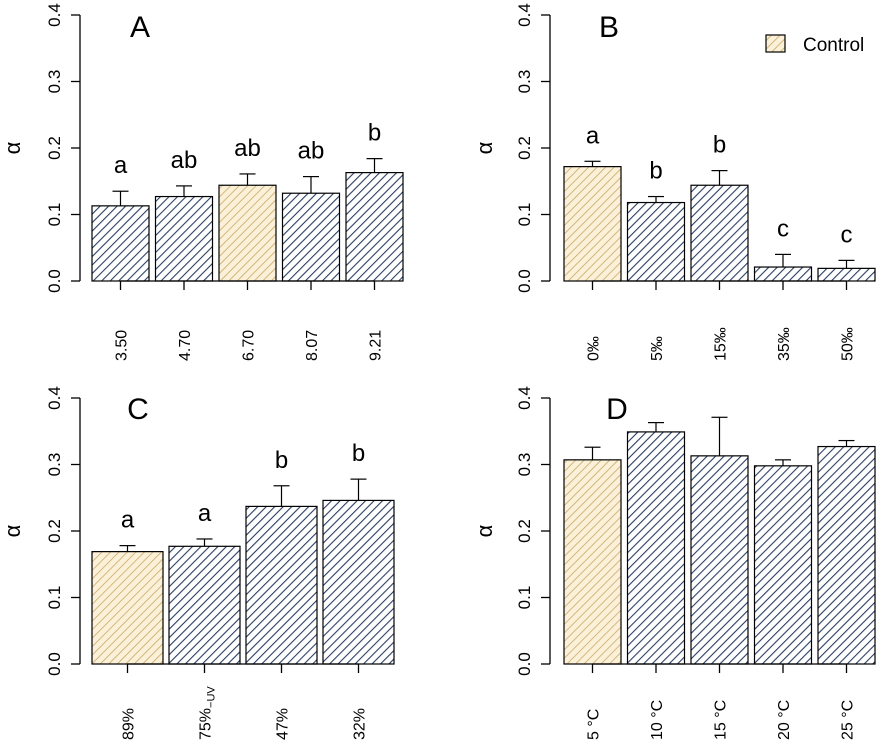 The width and height of the screenshot is (886, 748). What do you see at coordinates (833, 45) in the screenshot?
I see `legend-label: Control` at bounding box center [833, 45].